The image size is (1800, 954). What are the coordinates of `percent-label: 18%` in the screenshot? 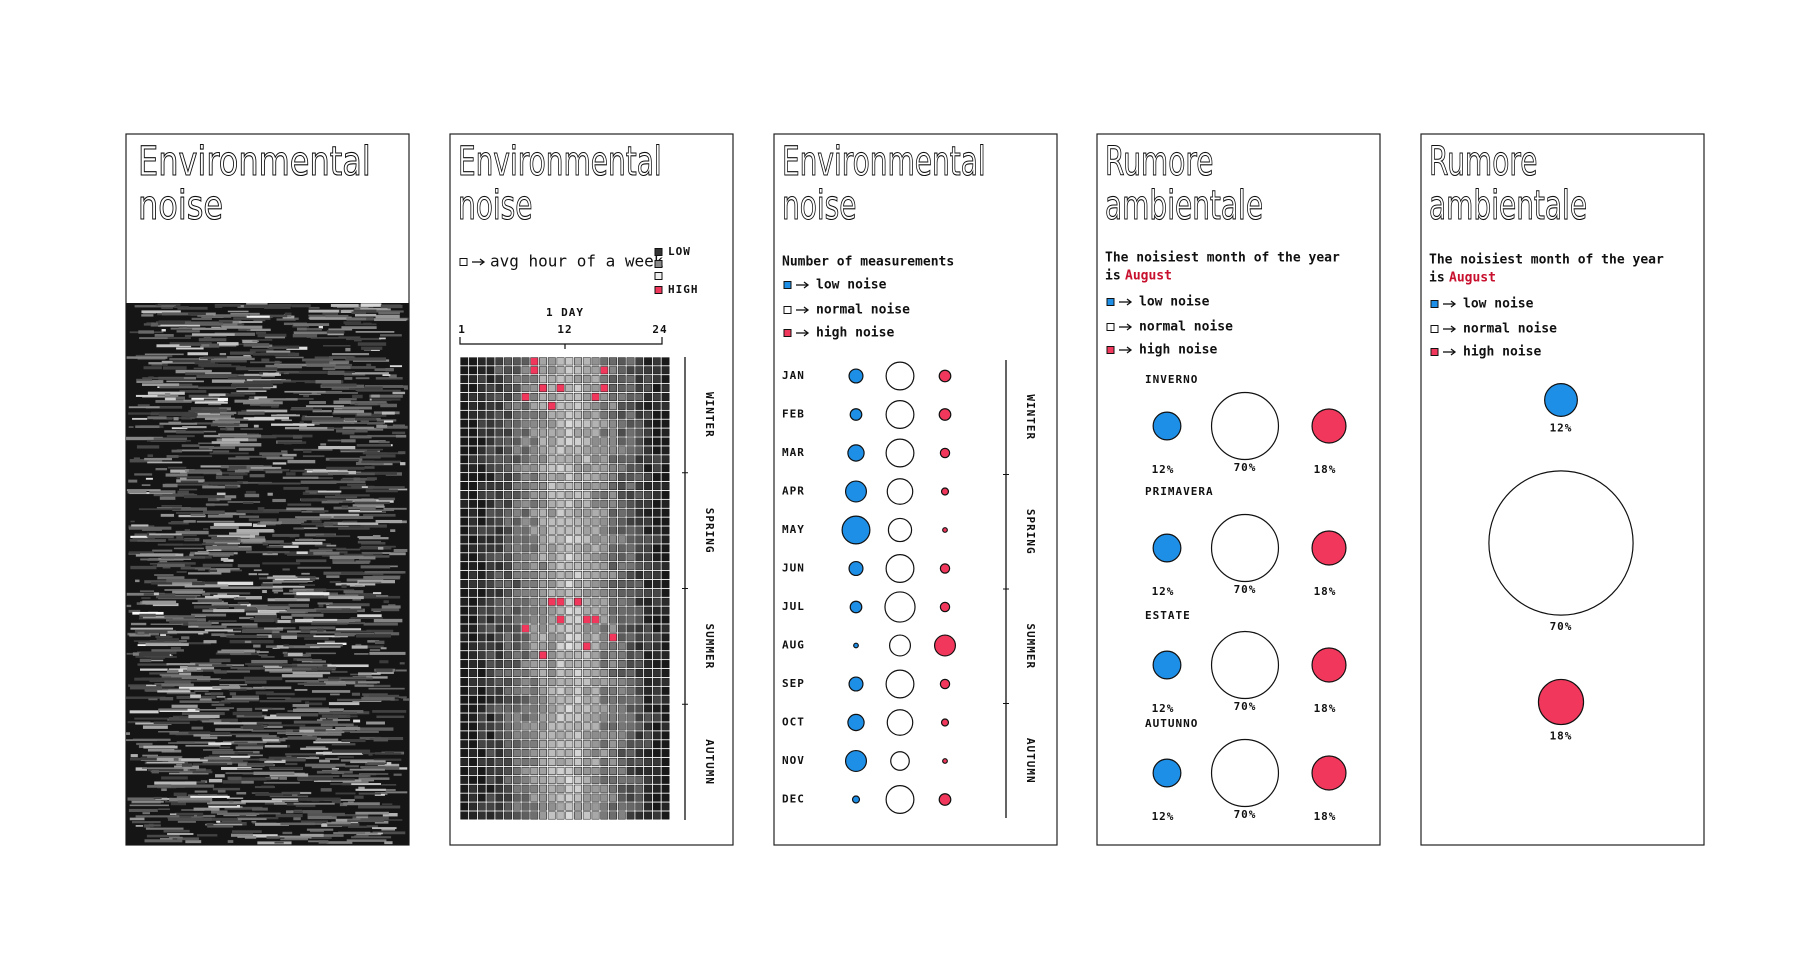 It's located at (1325, 816).